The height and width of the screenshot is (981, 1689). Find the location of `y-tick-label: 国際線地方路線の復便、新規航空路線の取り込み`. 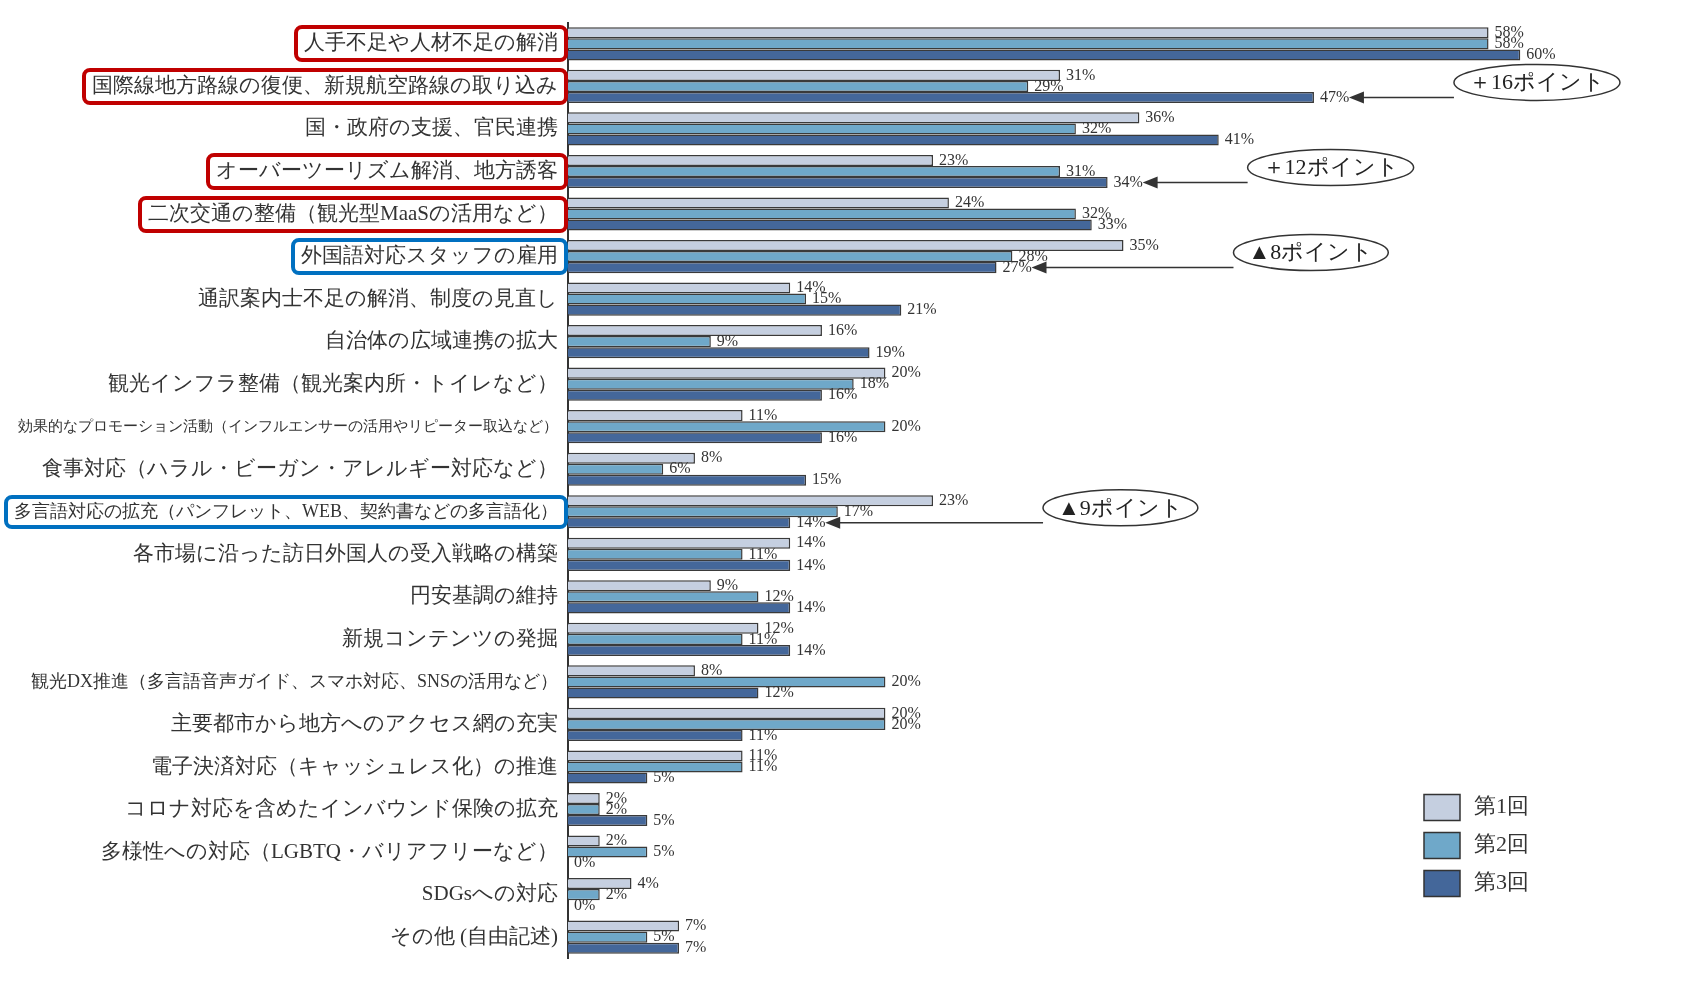

y-tick-label: 国際線地方路線の復便、新規航空路線の取り込み is located at coordinates (324, 84).